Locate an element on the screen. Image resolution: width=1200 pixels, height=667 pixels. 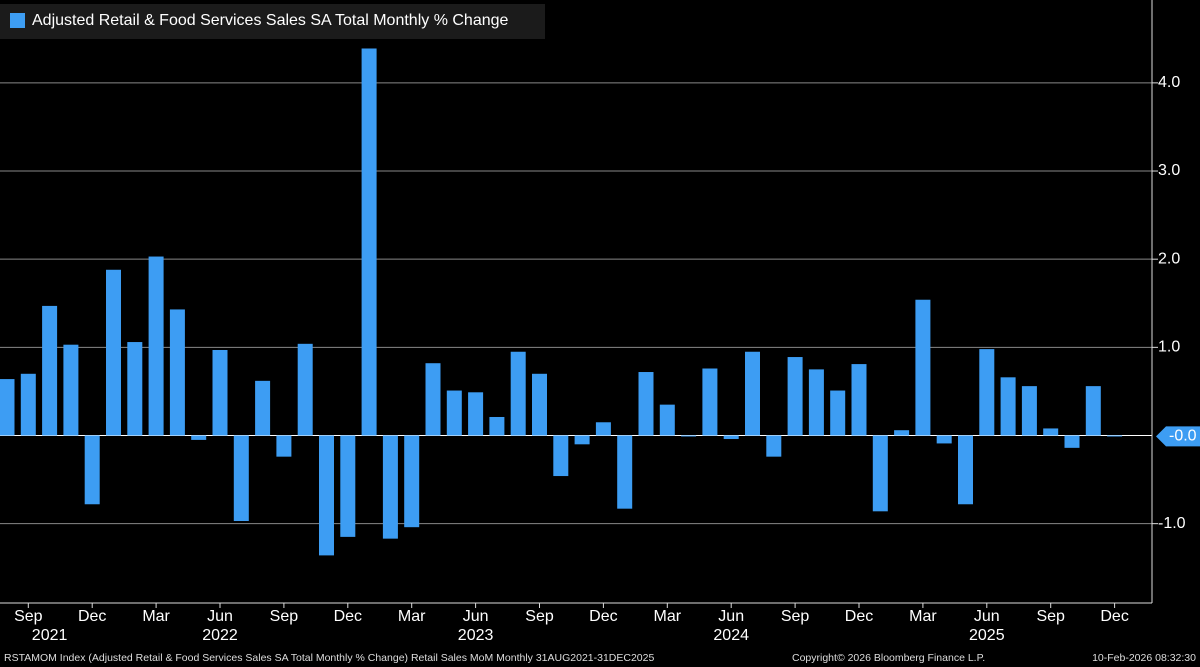
last-value-marker is located at coordinates (1178, 436).